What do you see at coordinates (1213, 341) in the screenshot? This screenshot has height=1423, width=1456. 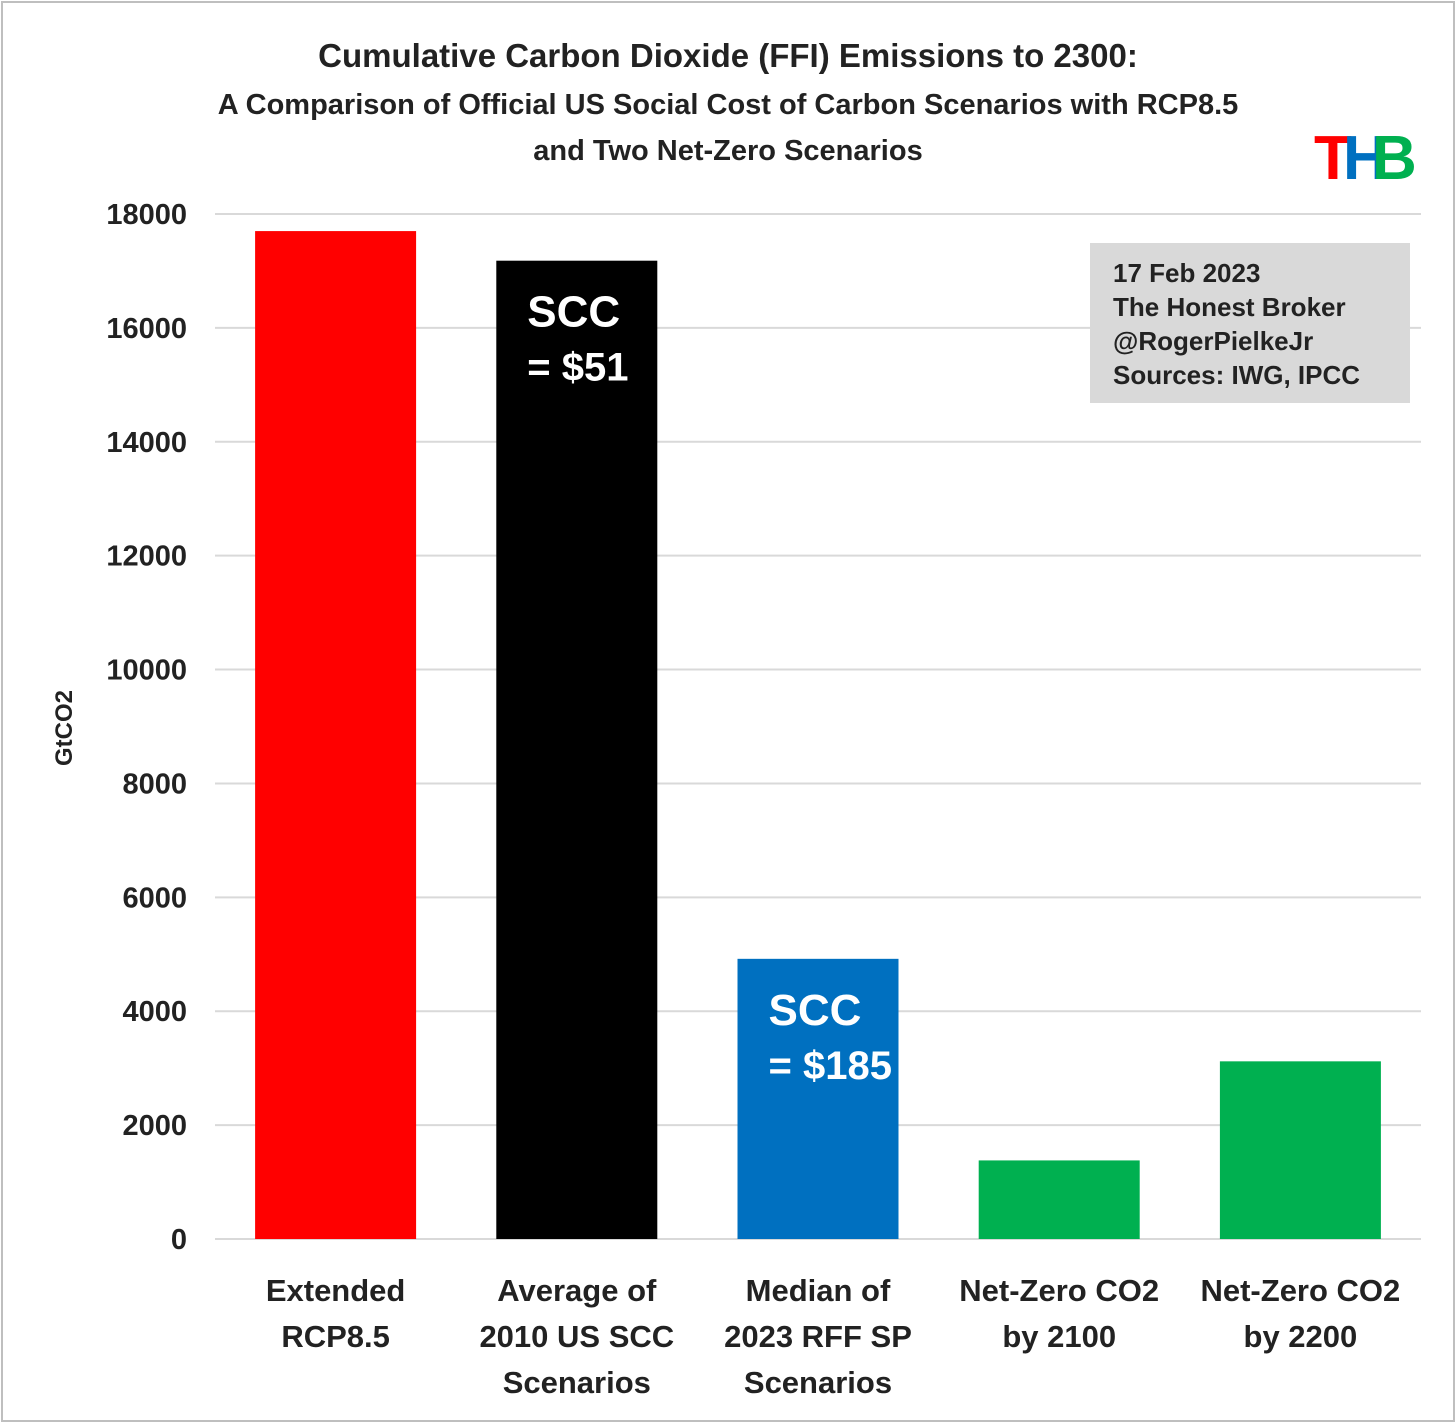 I see `info-handle-link: @RogerPielkeJr` at bounding box center [1213, 341].